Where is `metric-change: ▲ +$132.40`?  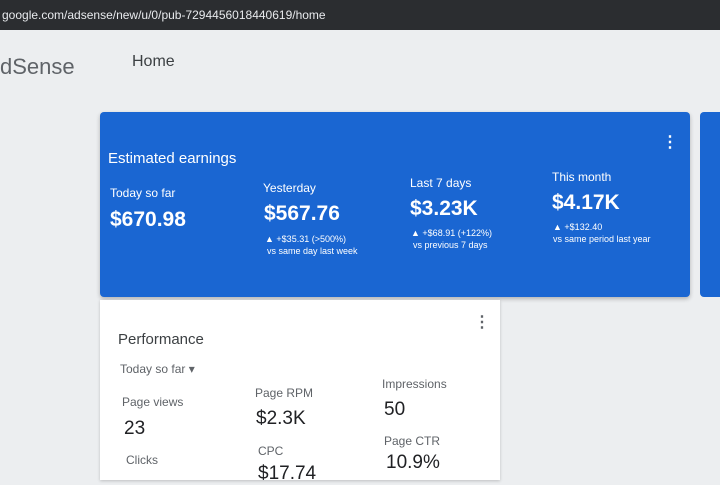 metric-change: ▲ +$132.40 is located at coordinates (578, 227).